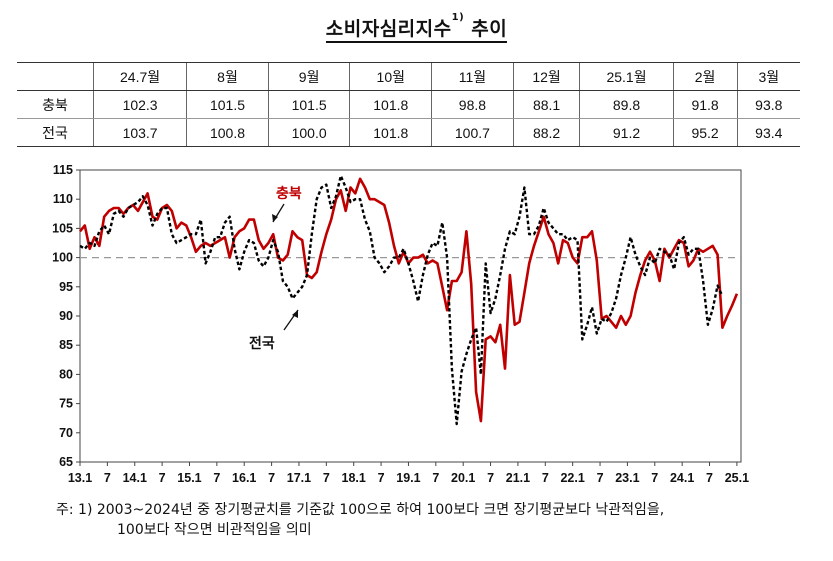 Image resolution: width=833 pixels, height=561 pixels. What do you see at coordinates (737, 478) in the screenshot?
I see `x-tick-label: 25.1` at bounding box center [737, 478].